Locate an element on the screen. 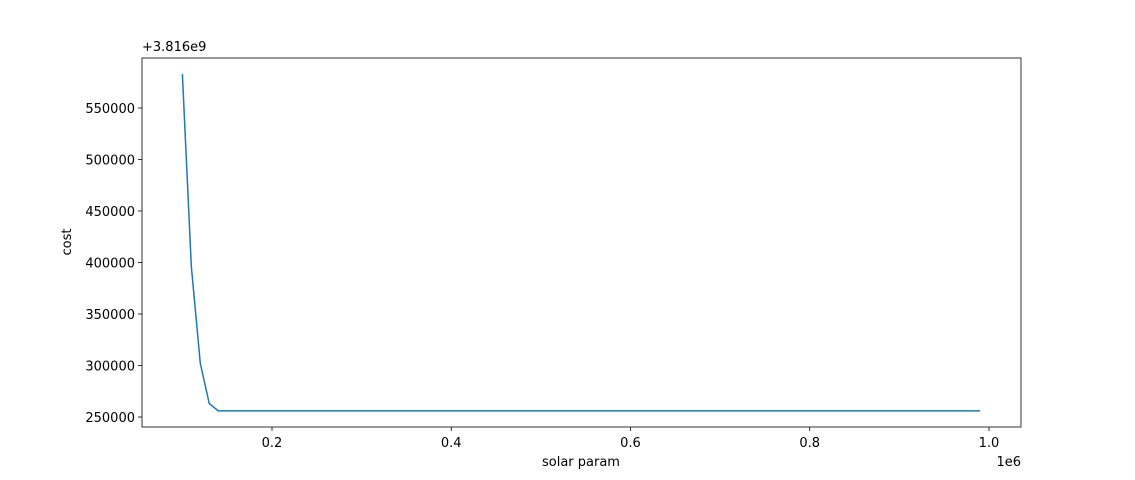 The height and width of the screenshot is (480, 1135). y-axis-label: cost is located at coordinates (67, 242).